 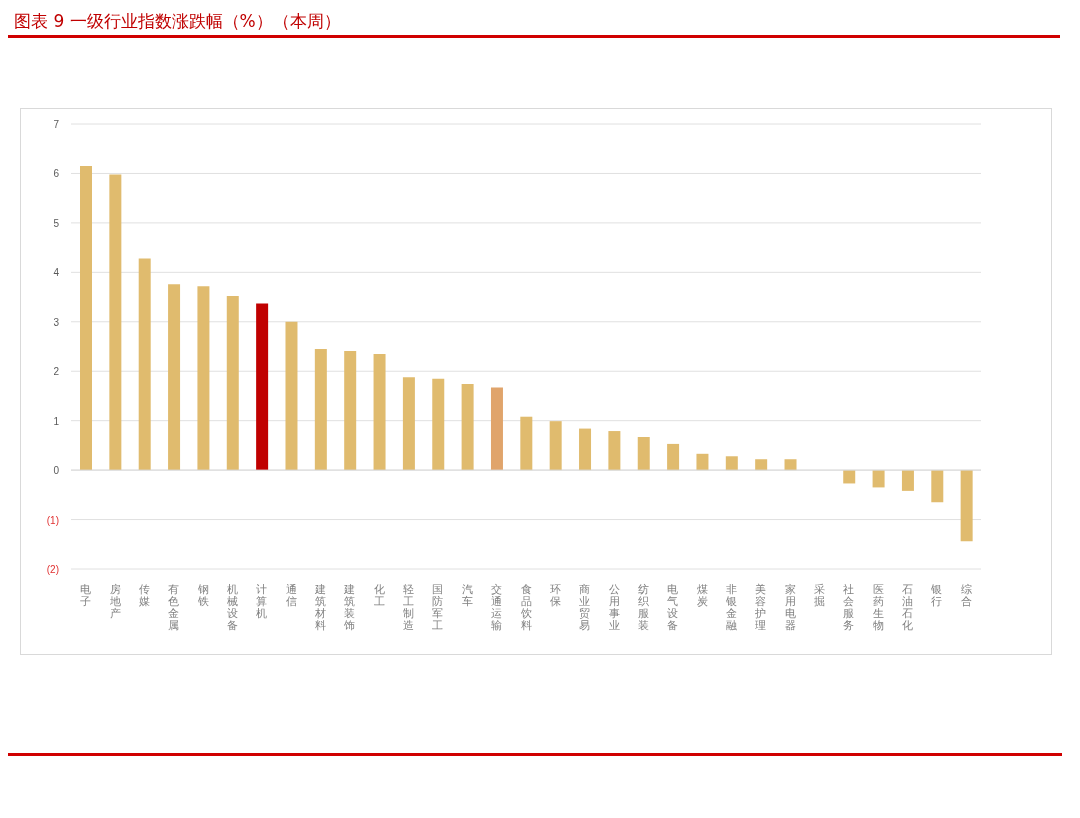 What do you see at coordinates (349, 607) in the screenshot?
I see `x-tick-label: 建筑装饰` at bounding box center [349, 607].